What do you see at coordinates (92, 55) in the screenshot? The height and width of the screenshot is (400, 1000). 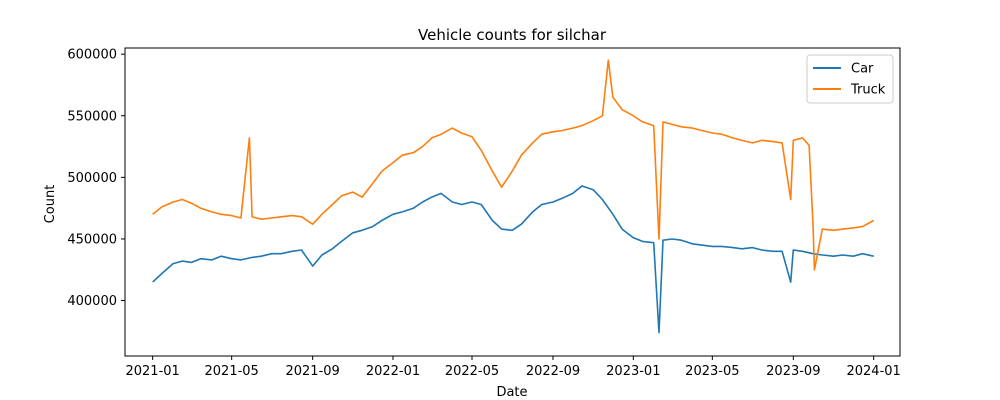 I see `y-tick-label: 600000` at bounding box center [92, 55].